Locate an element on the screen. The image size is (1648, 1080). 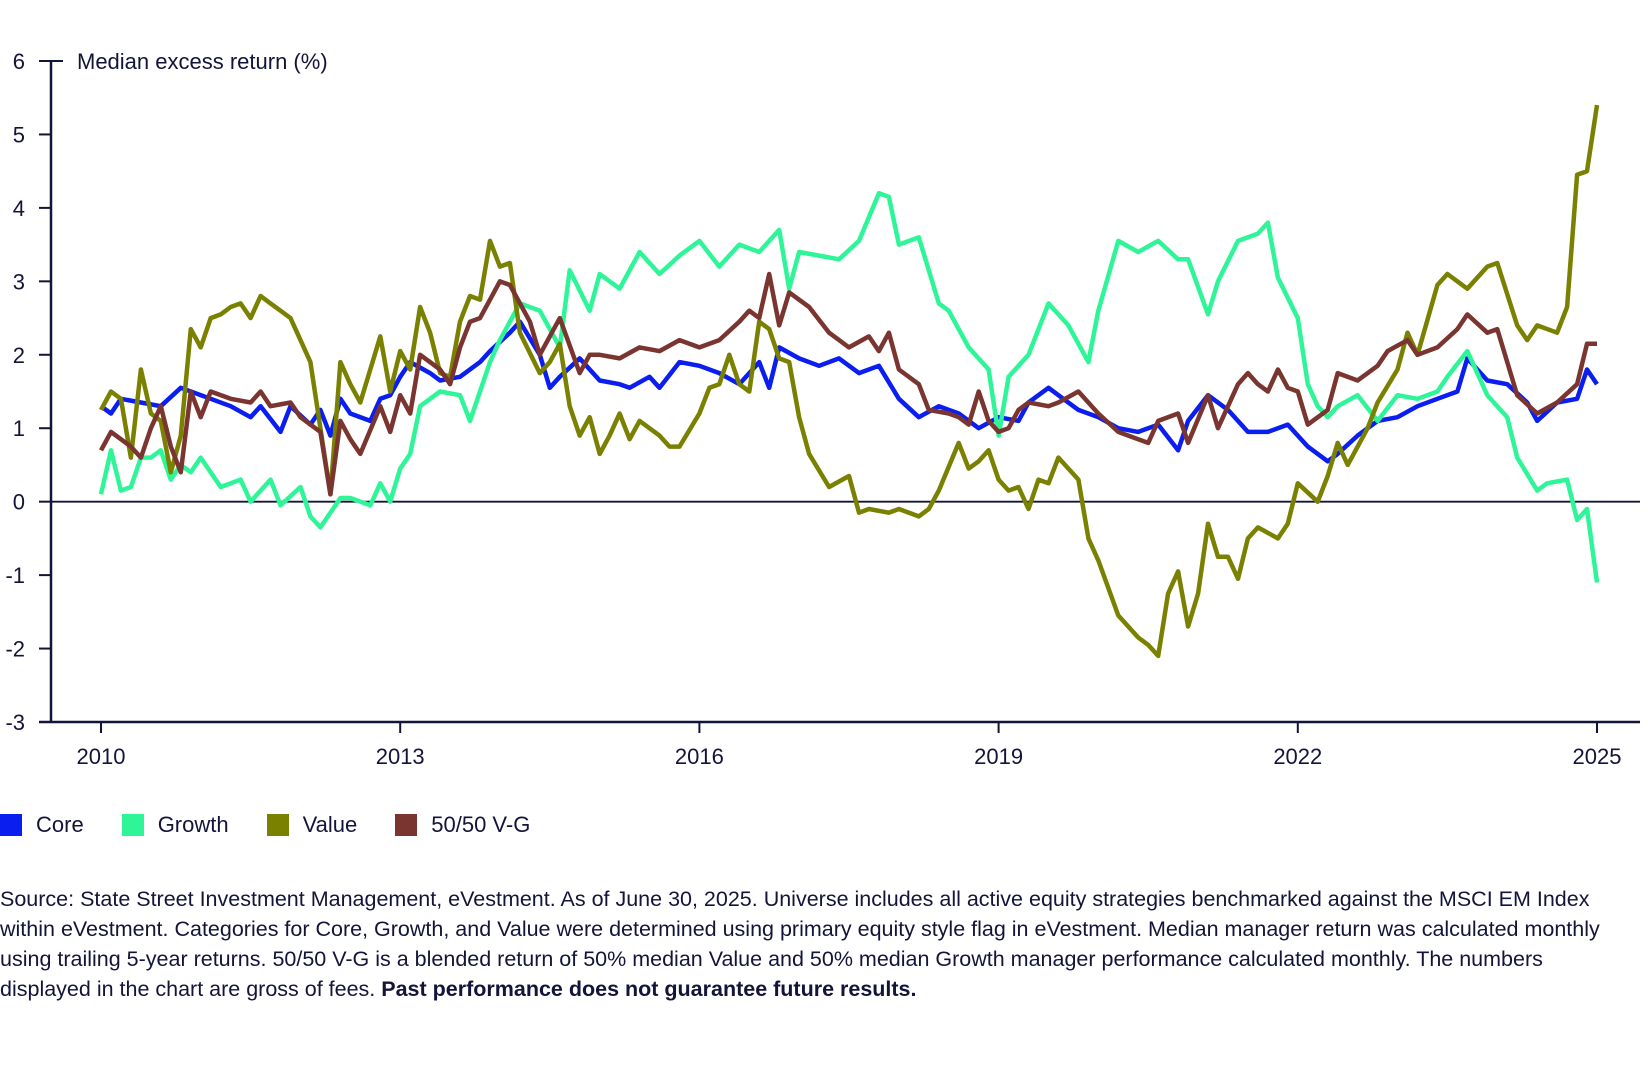
legend-item-value: Value is located at coordinates (312, 825).